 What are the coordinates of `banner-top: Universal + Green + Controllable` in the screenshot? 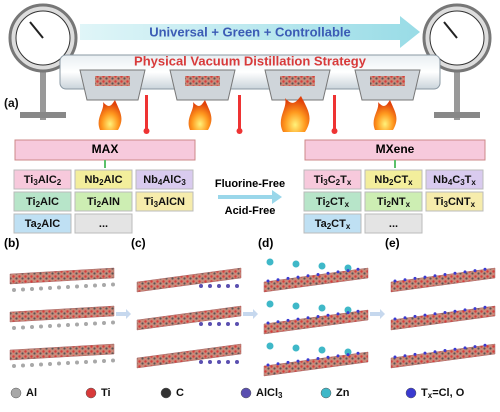 It's located at (250, 31).